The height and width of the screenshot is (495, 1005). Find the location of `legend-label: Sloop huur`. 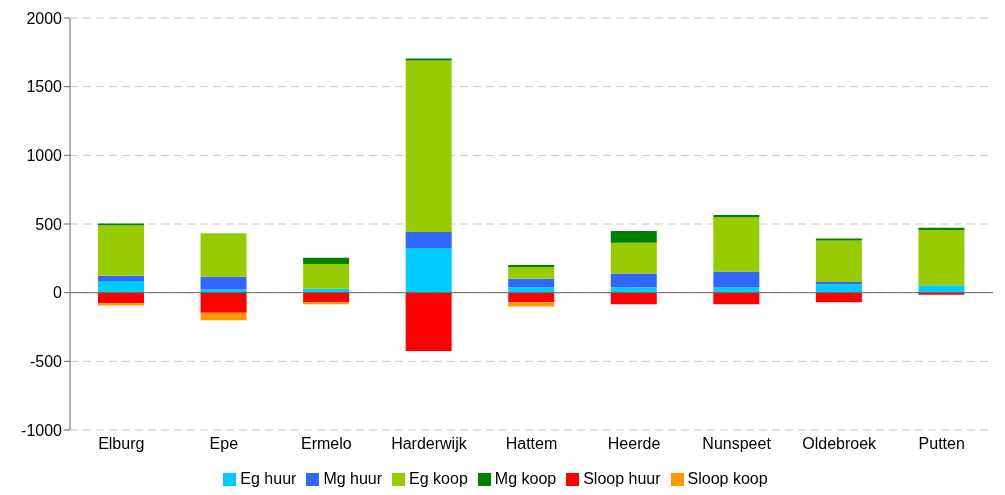

legend-label: Sloop huur is located at coordinates (622, 478).